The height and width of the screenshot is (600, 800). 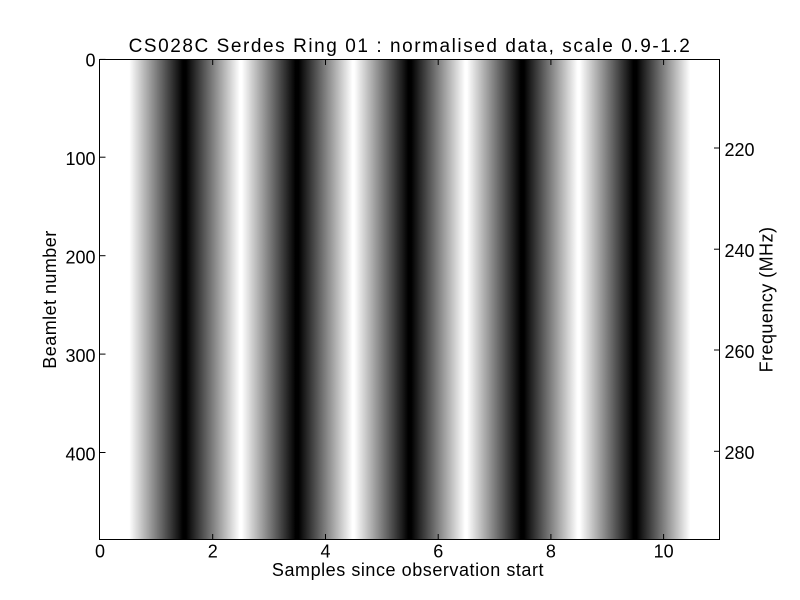 I want to click on svg-text: 220, so click(x=740, y=150).